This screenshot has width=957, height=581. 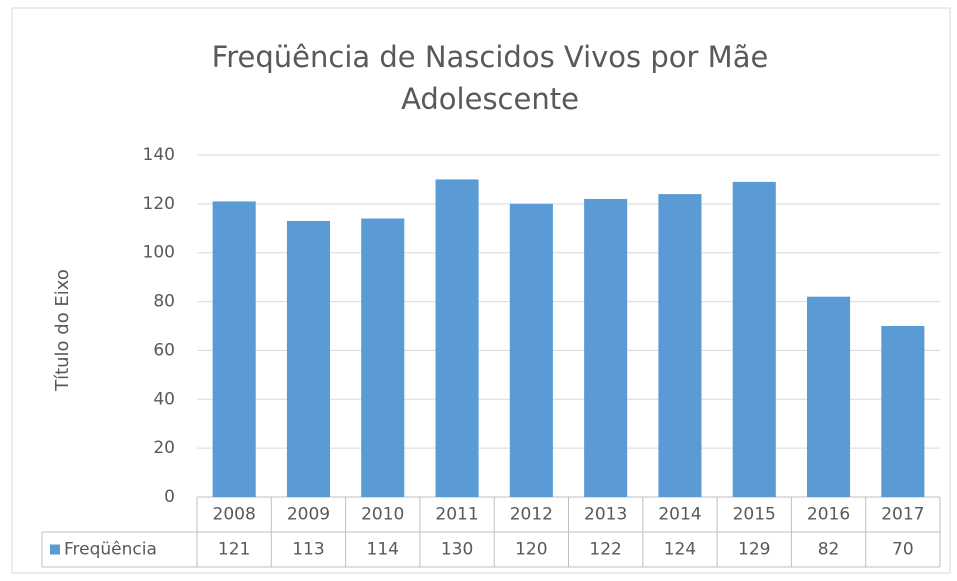 I want to click on y-tick-label: 0, so click(x=169, y=497).